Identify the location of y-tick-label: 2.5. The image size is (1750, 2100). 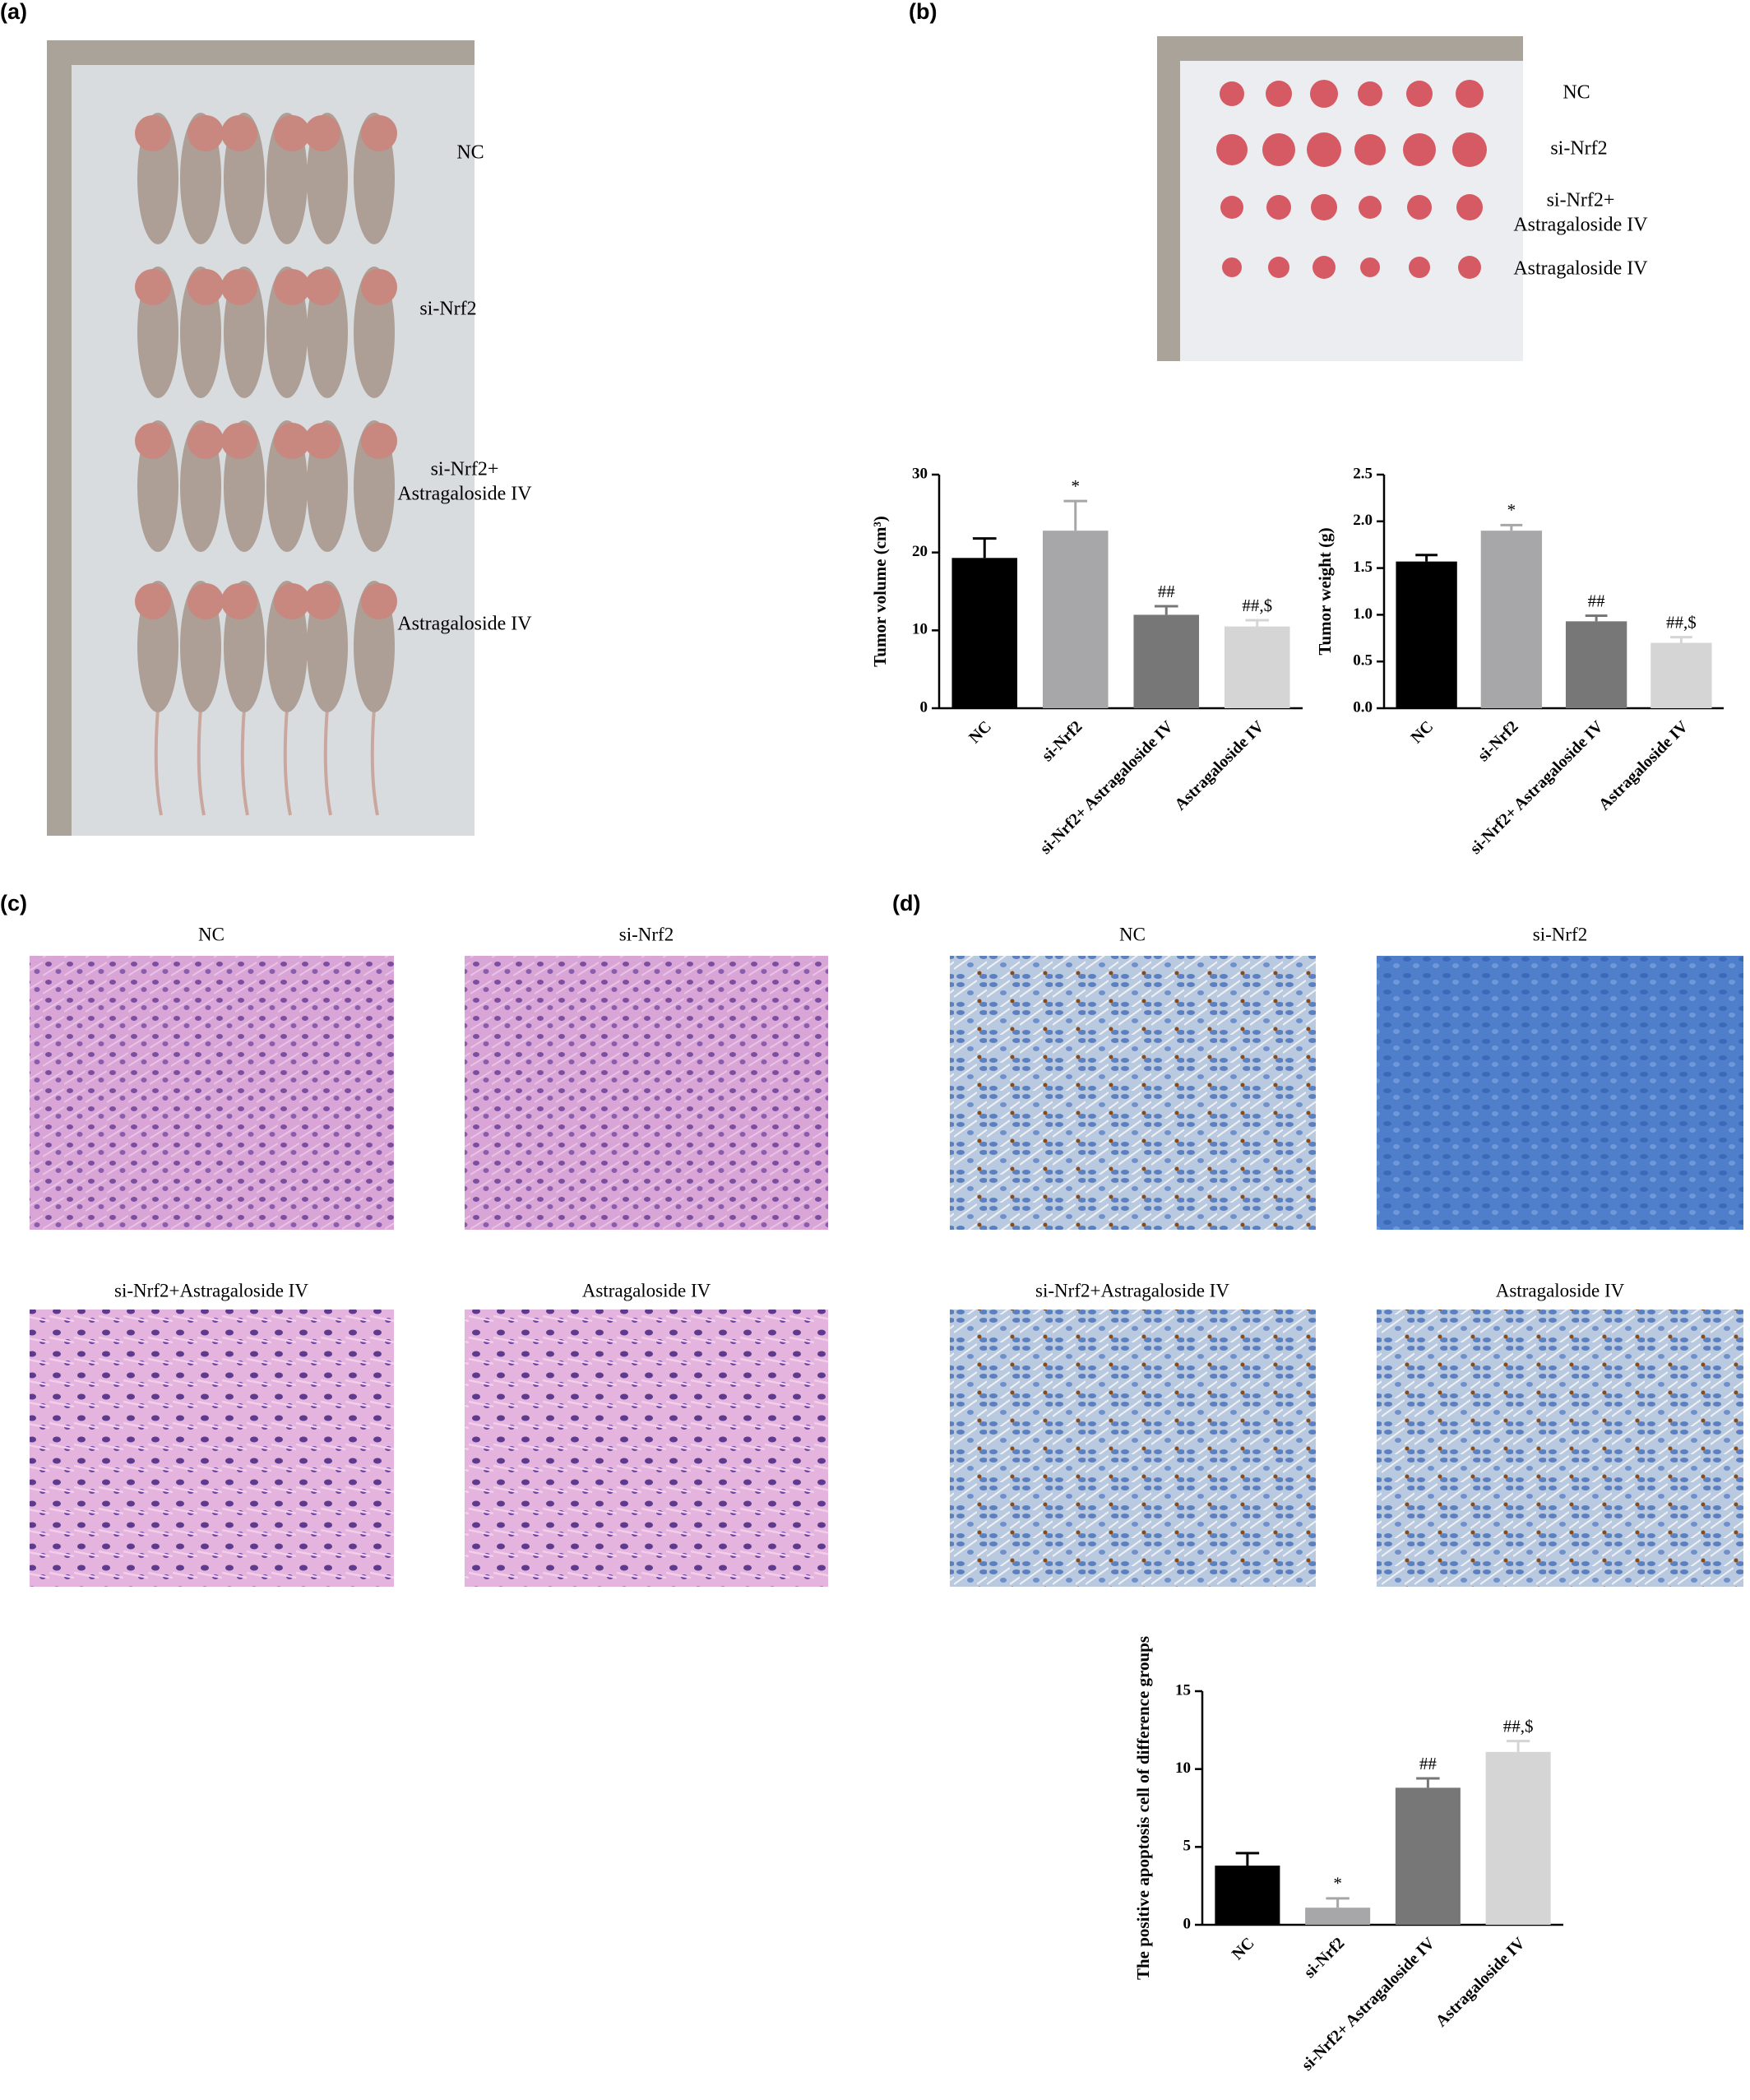
(1363, 474).